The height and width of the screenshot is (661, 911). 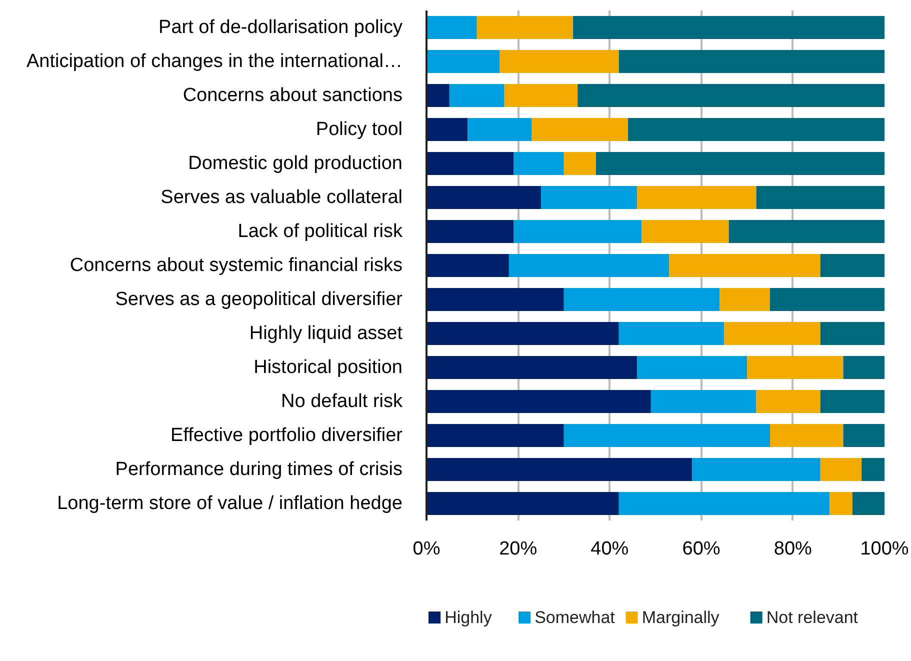 What do you see at coordinates (280, 27) in the screenshot?
I see `y-tick-label: Part of de-dollarisation policy` at bounding box center [280, 27].